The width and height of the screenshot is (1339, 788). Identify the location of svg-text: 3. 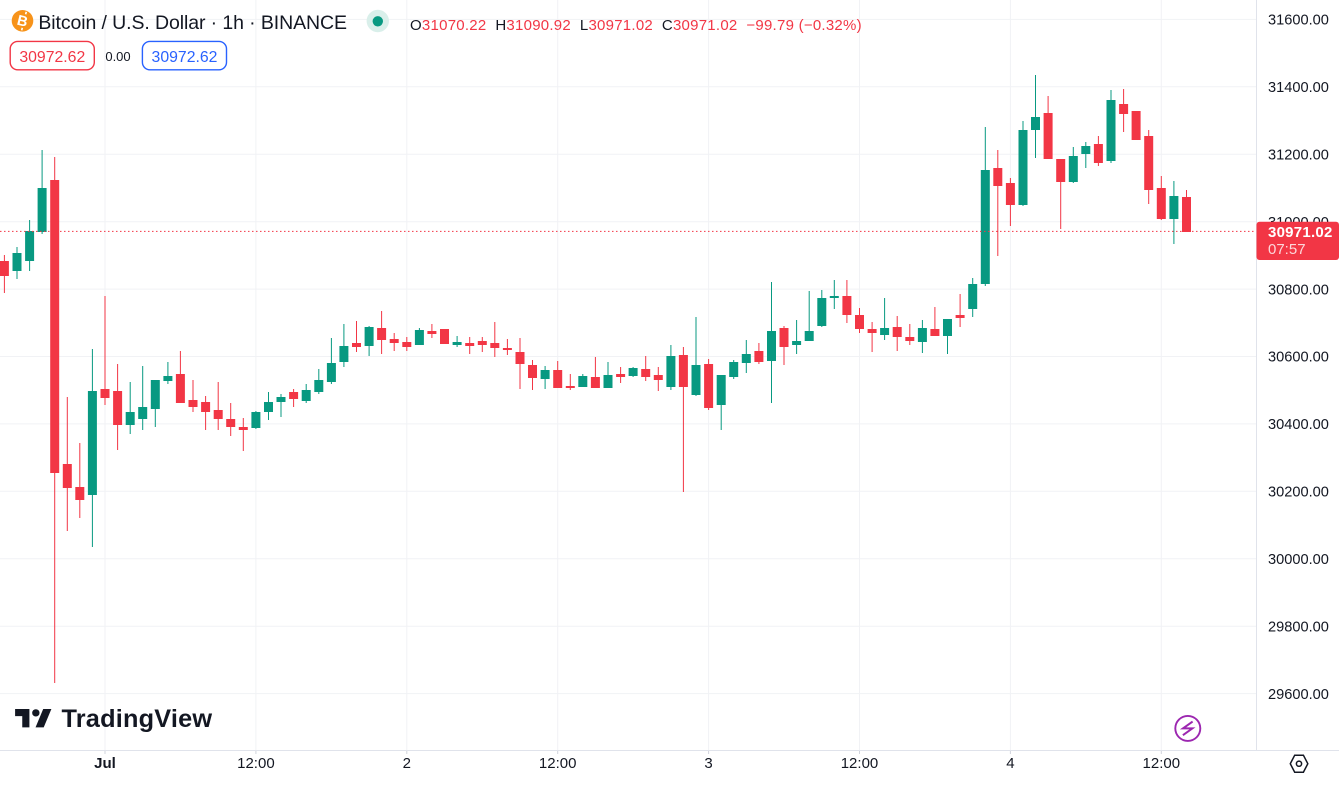
(708, 763).